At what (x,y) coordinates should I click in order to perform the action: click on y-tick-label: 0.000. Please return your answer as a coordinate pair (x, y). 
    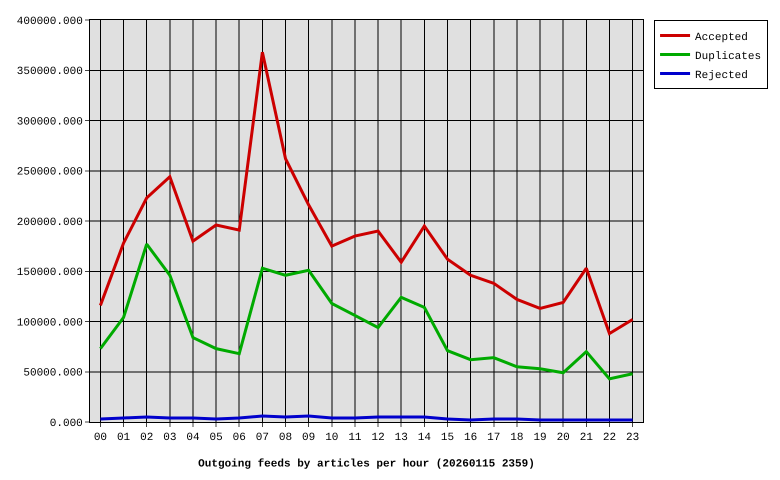
    Looking at the image, I should click on (66, 424).